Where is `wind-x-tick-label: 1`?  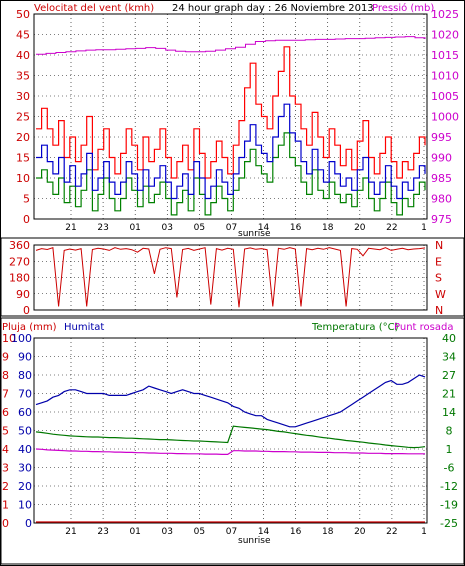
wind-x-tick-label: 1 is located at coordinates (424, 228).